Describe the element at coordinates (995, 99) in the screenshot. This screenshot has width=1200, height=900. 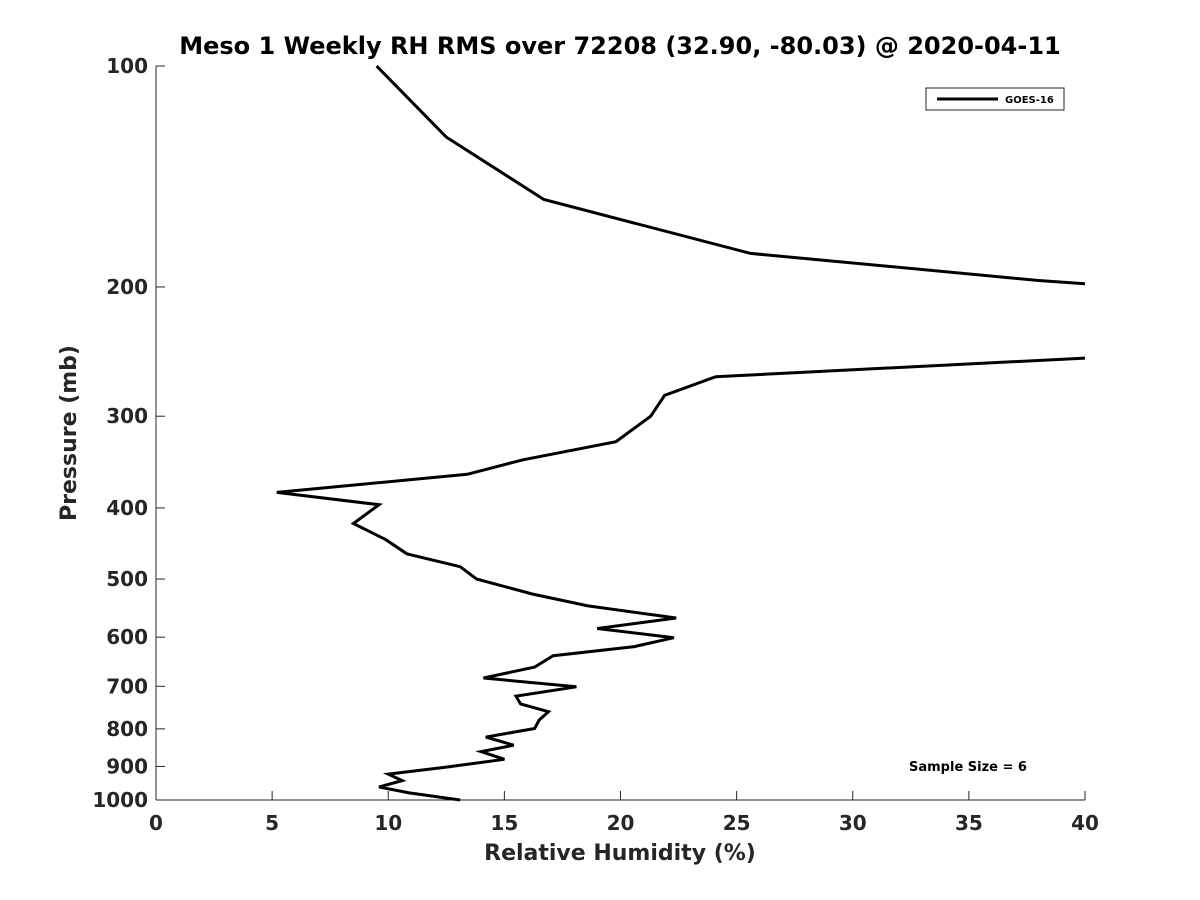
I see `legend: GOES-16` at that location.